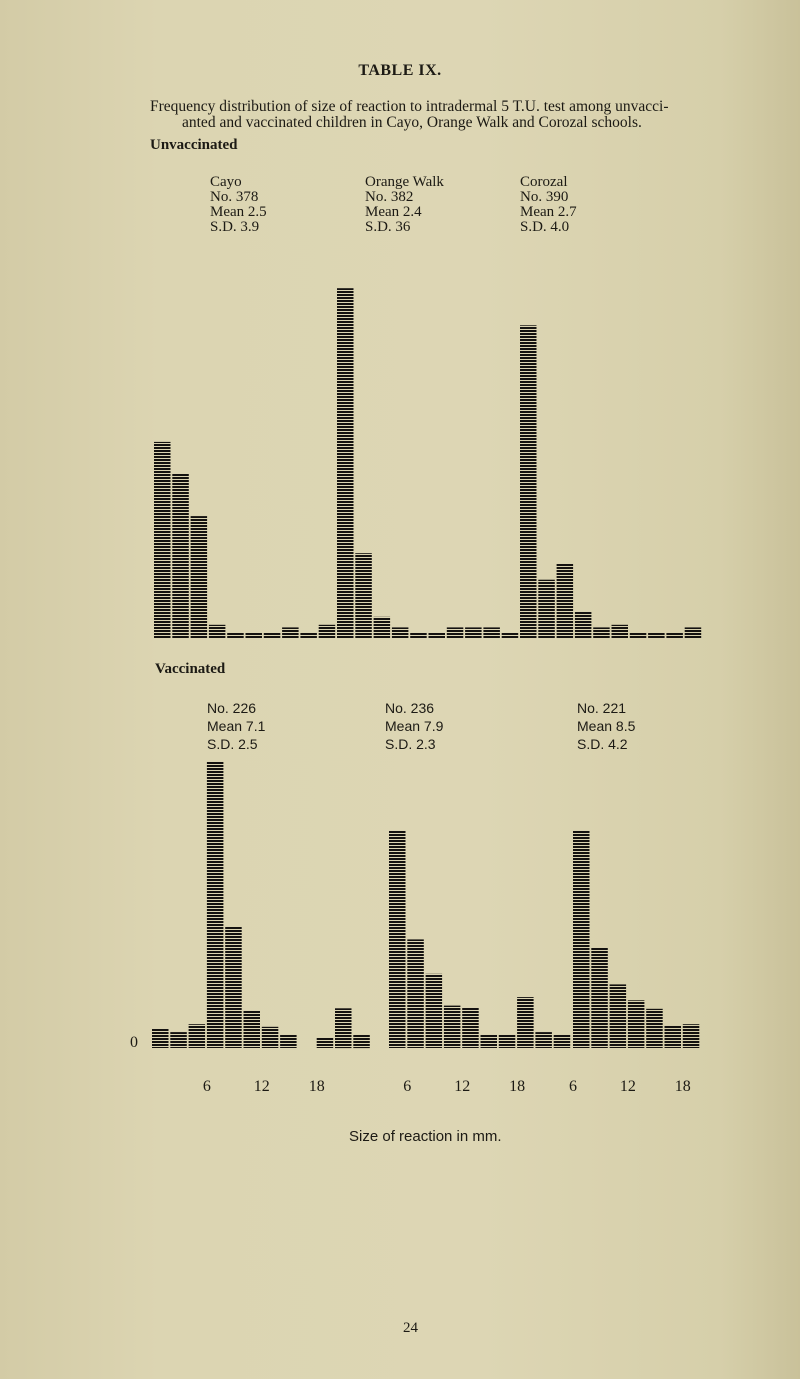 This screenshot has width=800, height=1379. I want to click on panel-sd: S.D. 4.0, so click(545, 227).